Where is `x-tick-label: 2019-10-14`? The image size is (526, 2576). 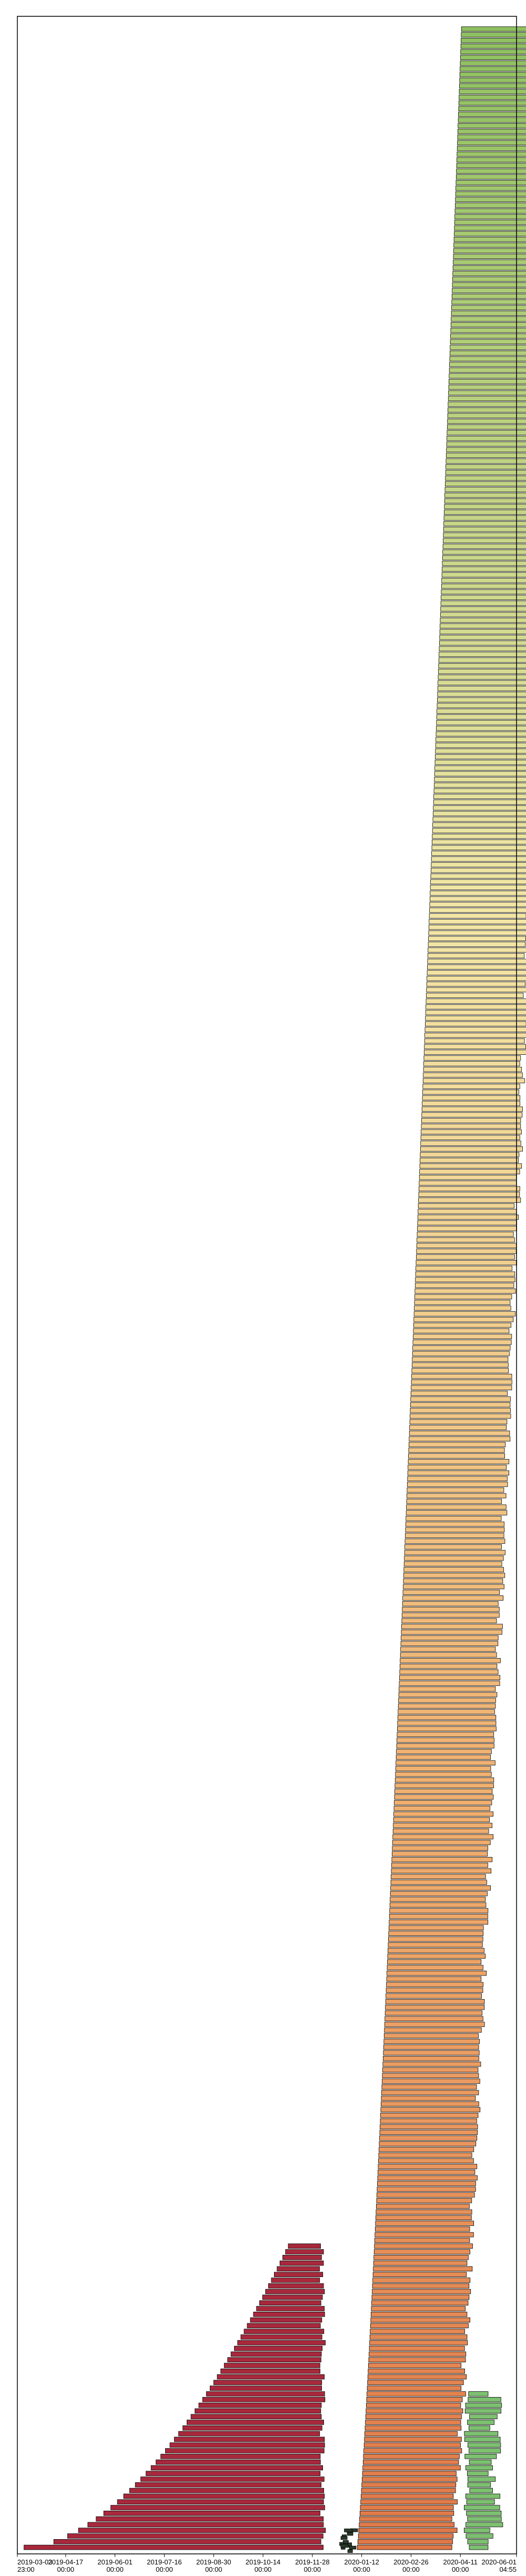 x-tick-label: 2019-10-14 is located at coordinates (263, 2562).